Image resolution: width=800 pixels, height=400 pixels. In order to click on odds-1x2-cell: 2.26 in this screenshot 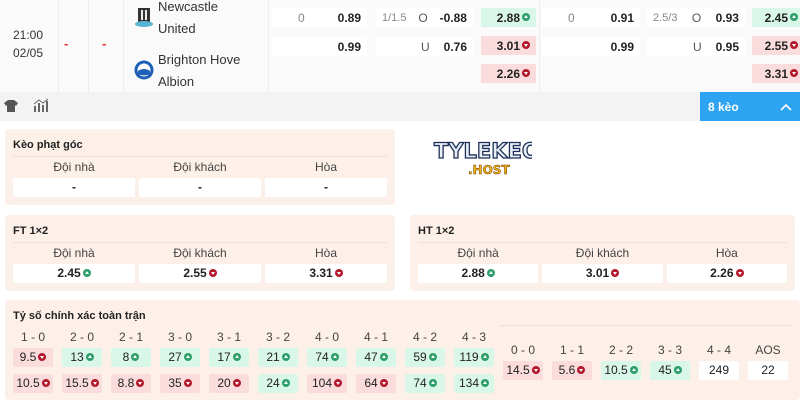, I will do `click(508, 73)`.